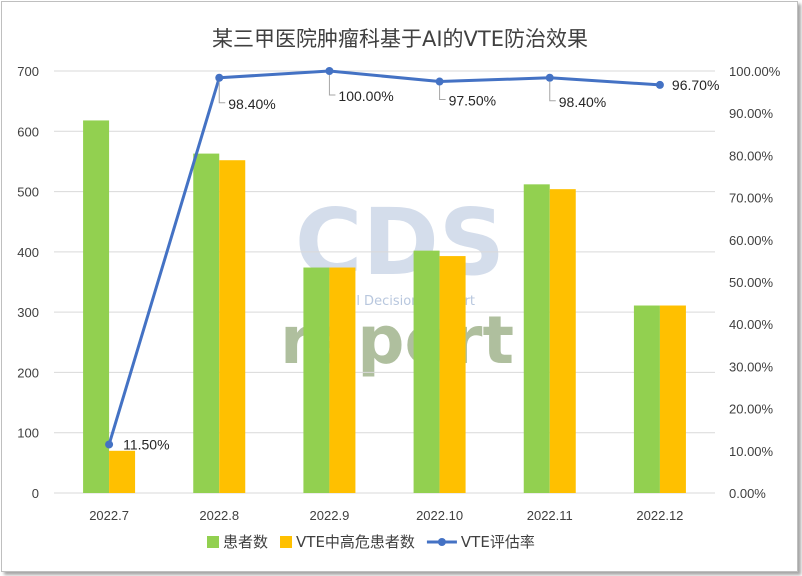 The image size is (802, 576). What do you see at coordinates (751, 409) in the screenshot?
I see `y-right-tick-label: 20.00%` at bounding box center [751, 409].